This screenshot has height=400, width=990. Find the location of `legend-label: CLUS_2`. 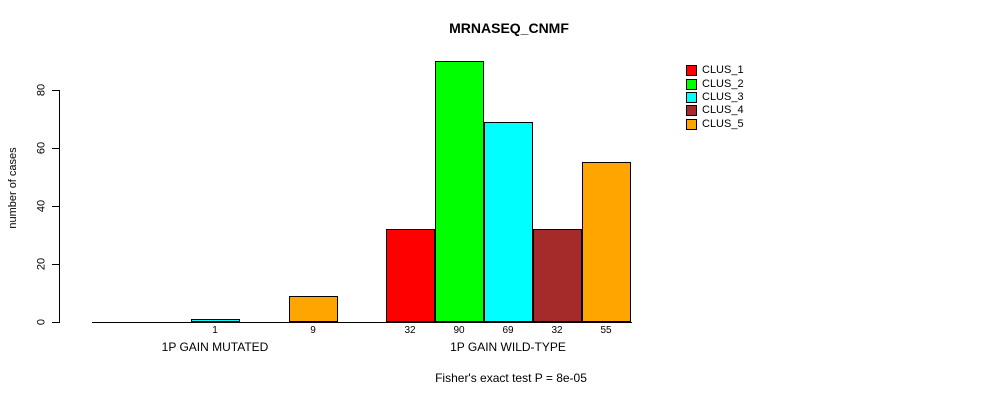

legend-label: CLUS_2 is located at coordinates (723, 83).